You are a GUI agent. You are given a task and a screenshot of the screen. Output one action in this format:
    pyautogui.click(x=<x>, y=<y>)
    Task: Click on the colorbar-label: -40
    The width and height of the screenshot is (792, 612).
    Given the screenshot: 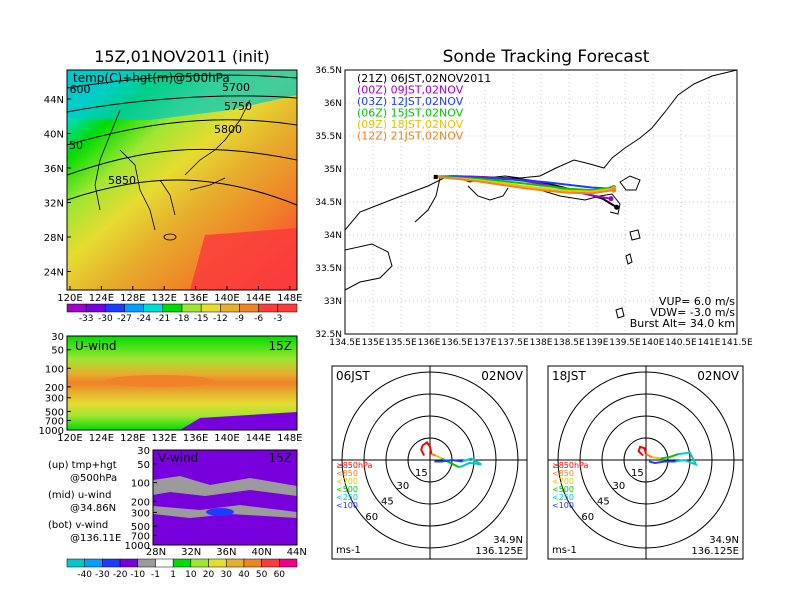 What is the action you would take?
    pyautogui.click(x=84, y=575)
    